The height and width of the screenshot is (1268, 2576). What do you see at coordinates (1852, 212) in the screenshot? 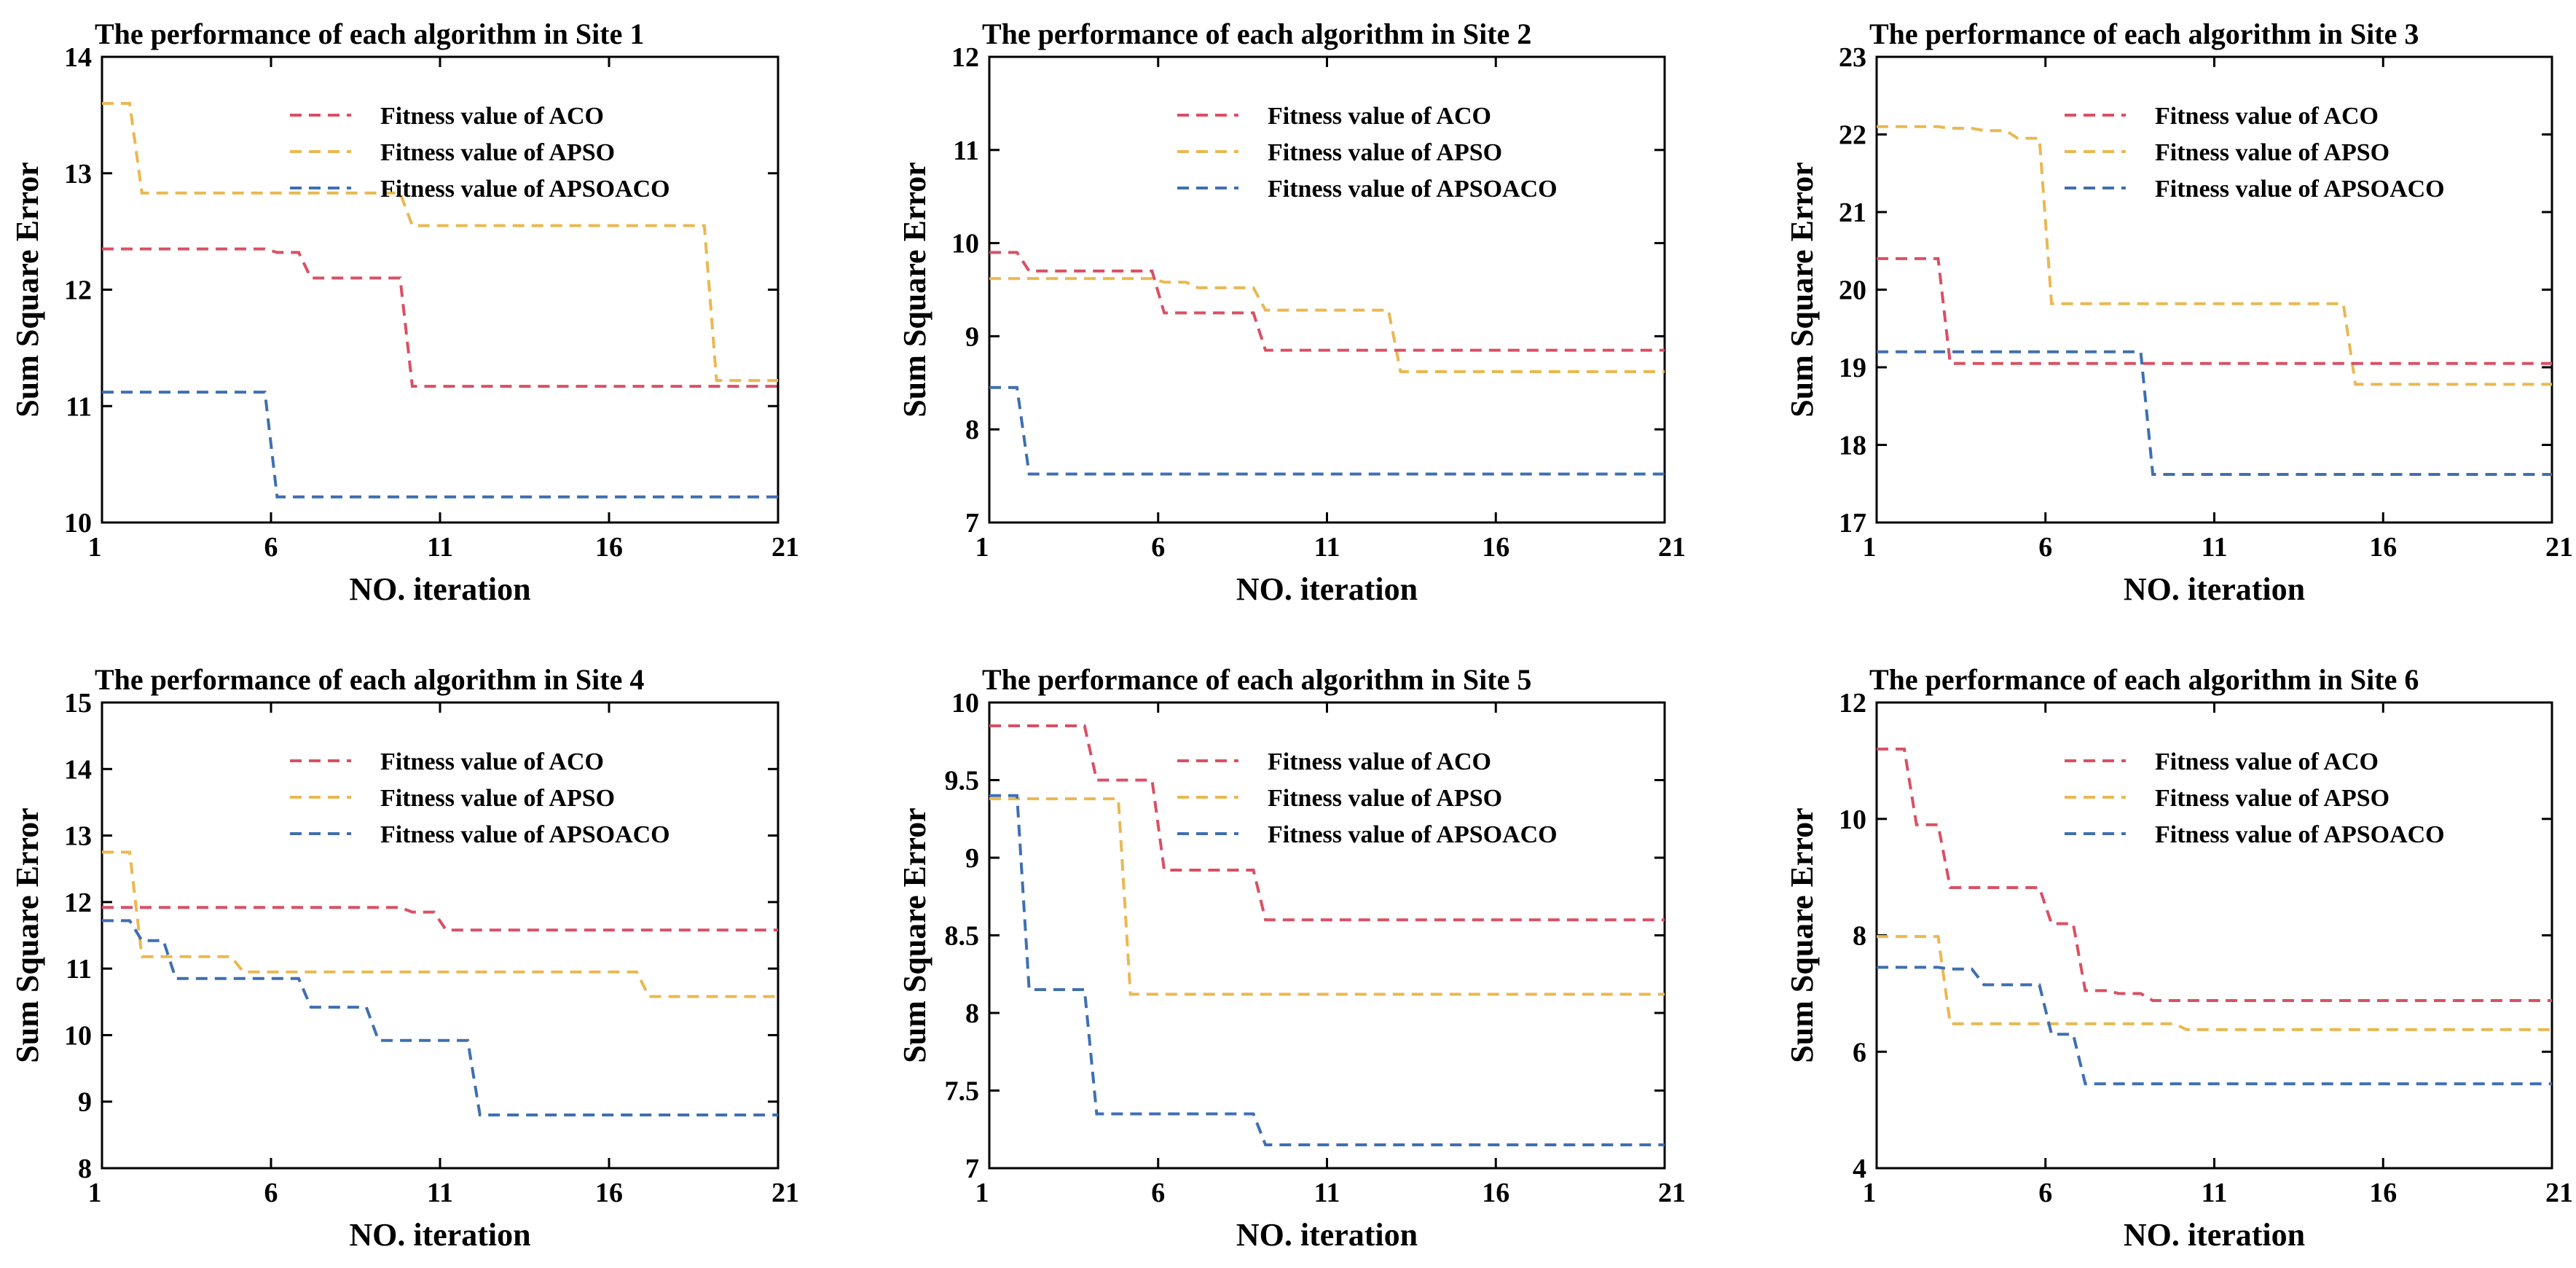
I see `y-tick-label: 21` at bounding box center [1852, 212].